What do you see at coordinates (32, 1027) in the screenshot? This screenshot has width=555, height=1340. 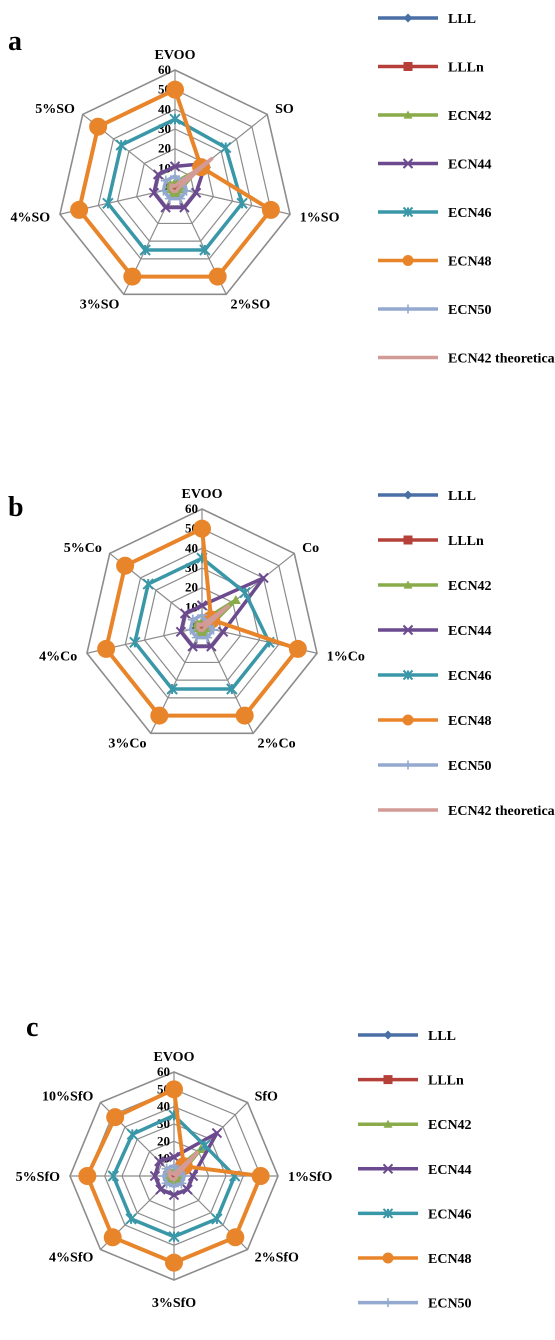 I see `panel-label-c: c` at bounding box center [32, 1027].